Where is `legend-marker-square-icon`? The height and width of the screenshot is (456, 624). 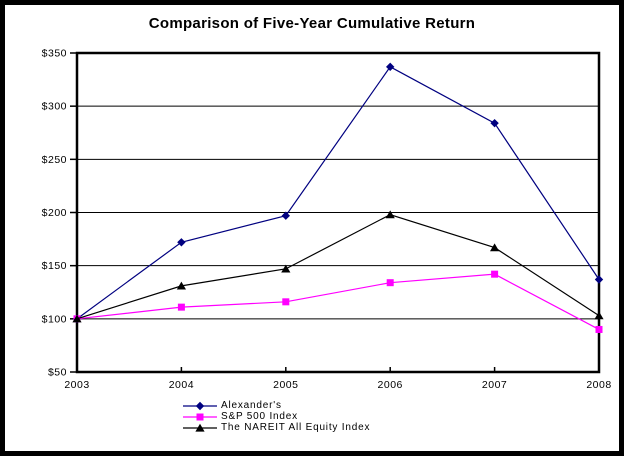
legend-marker-square-icon is located at coordinates (200, 416).